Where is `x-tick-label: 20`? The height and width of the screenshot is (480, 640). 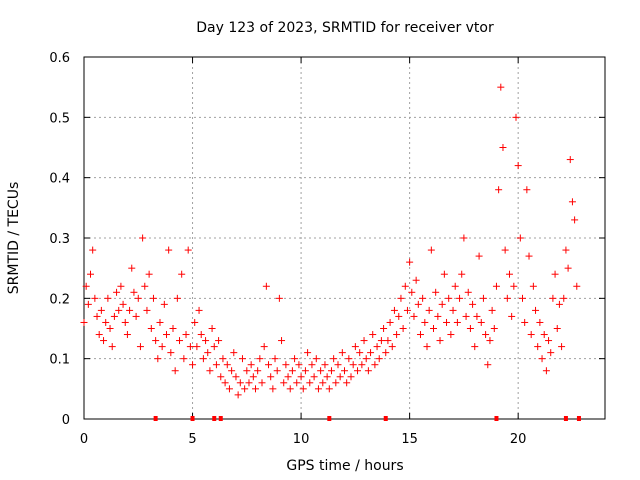
x-tick-label: 20 is located at coordinates (518, 439).